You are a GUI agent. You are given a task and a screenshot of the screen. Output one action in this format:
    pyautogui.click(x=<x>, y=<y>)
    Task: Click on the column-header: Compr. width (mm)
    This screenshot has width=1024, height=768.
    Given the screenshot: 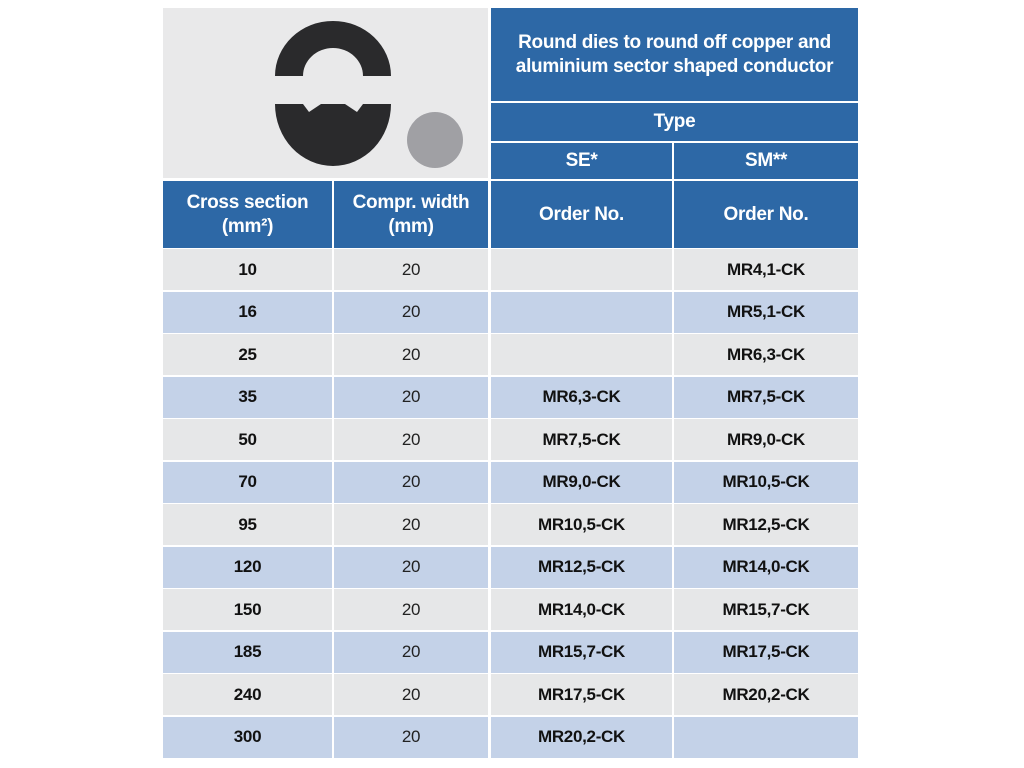 What is the action you would take?
    pyautogui.click(x=411, y=214)
    